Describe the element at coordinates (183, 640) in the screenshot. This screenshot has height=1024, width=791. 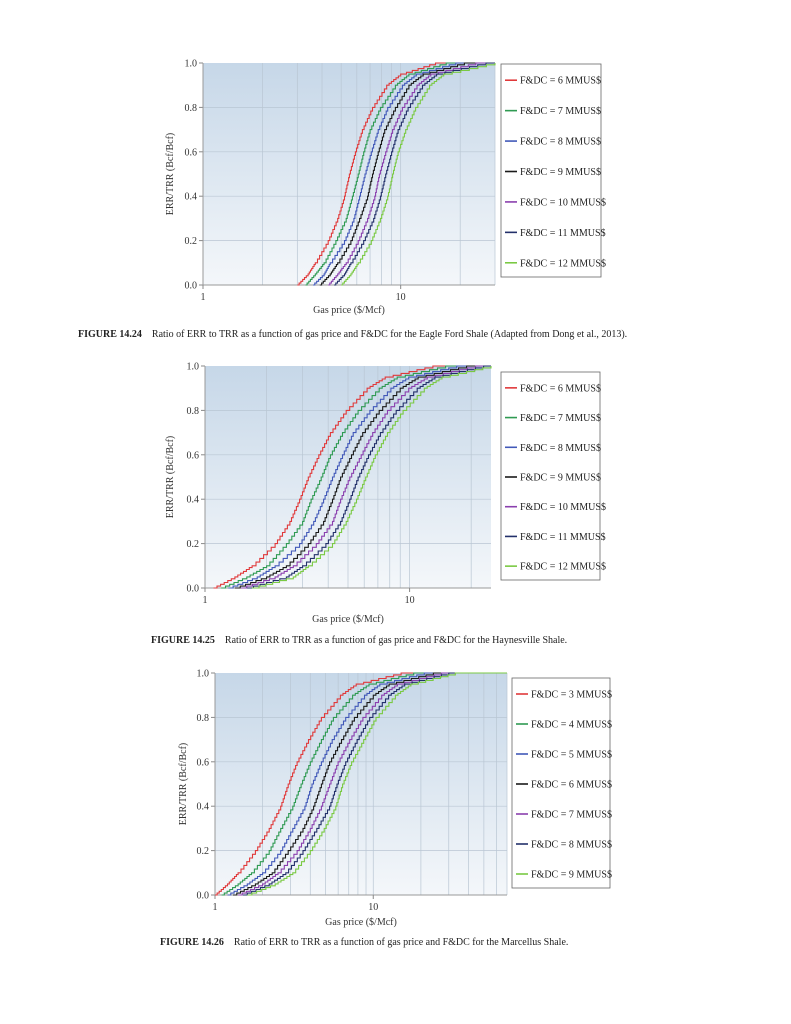
I see `figure-label: FIGURE 14.25` at that location.